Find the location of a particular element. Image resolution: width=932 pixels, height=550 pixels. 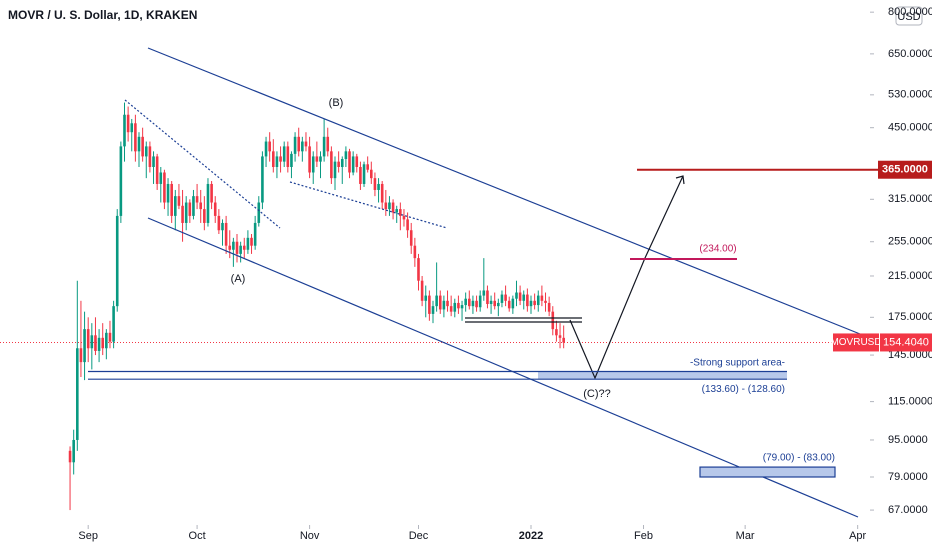

zone-label: (79.00) - (83.00) is located at coordinates (799, 458).